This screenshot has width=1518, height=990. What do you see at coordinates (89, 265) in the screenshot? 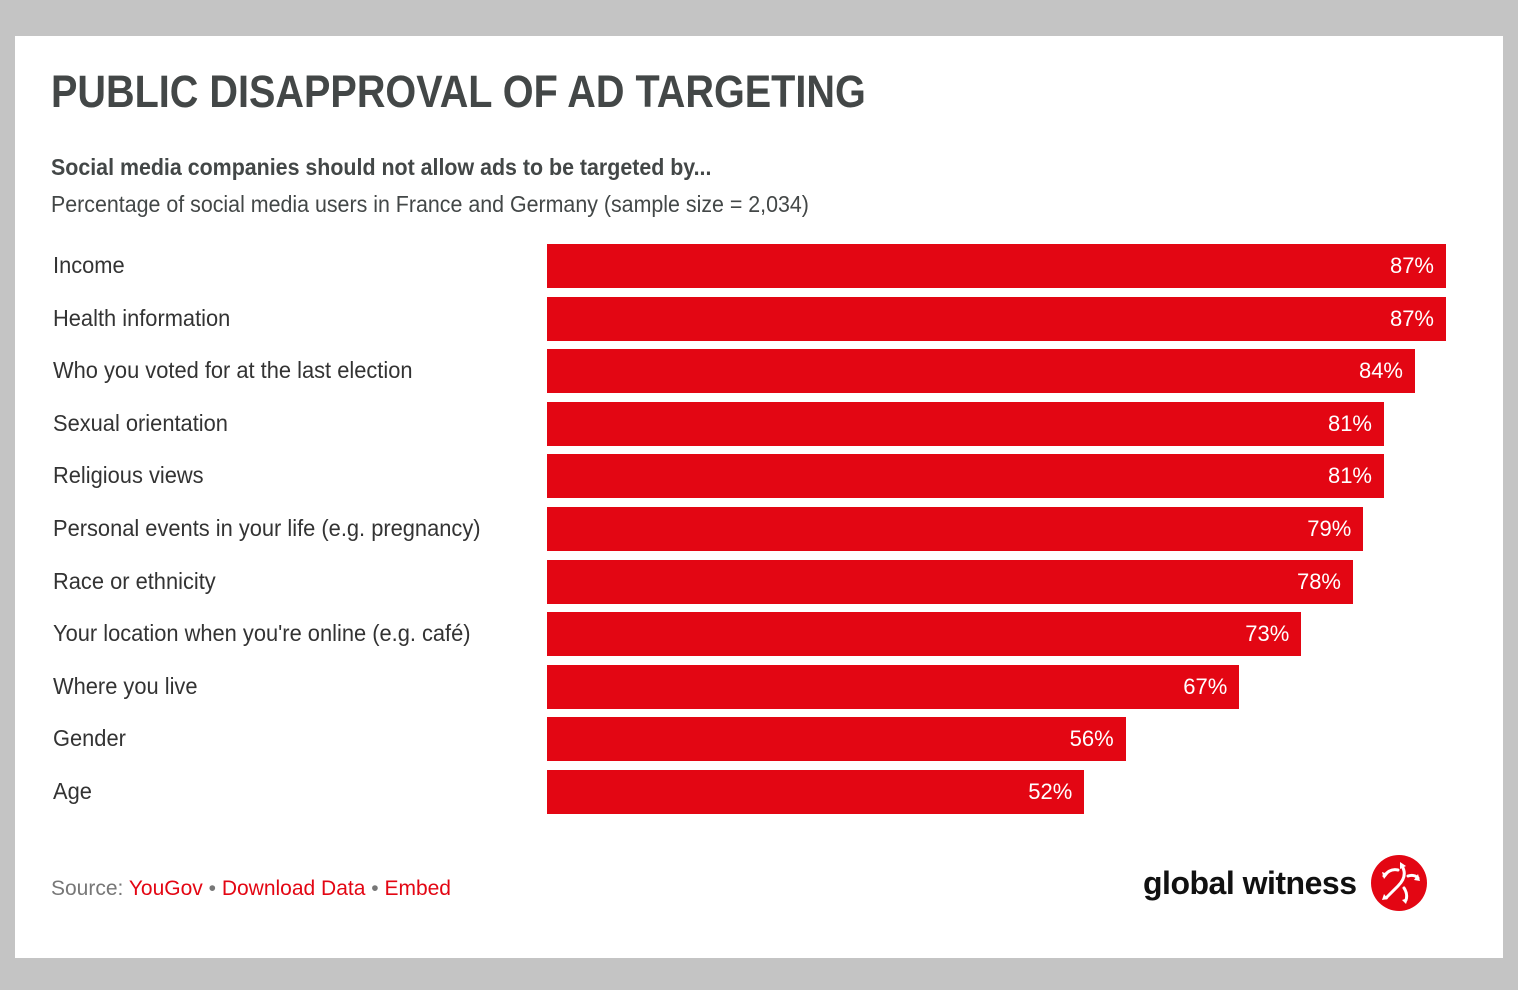
I see `category-label: Income` at bounding box center [89, 265].